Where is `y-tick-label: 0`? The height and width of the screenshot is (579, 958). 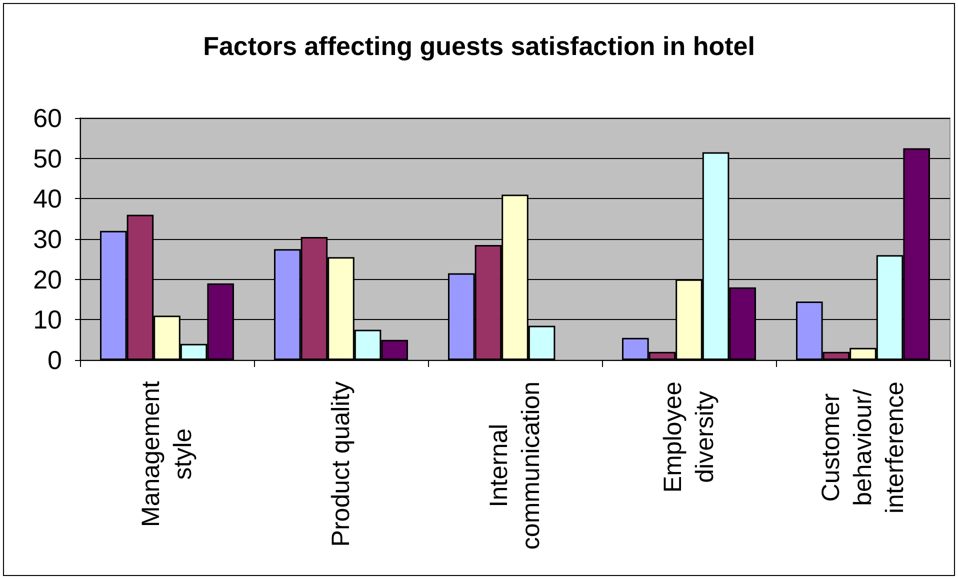
y-tick-label: 0 is located at coordinates (55, 360).